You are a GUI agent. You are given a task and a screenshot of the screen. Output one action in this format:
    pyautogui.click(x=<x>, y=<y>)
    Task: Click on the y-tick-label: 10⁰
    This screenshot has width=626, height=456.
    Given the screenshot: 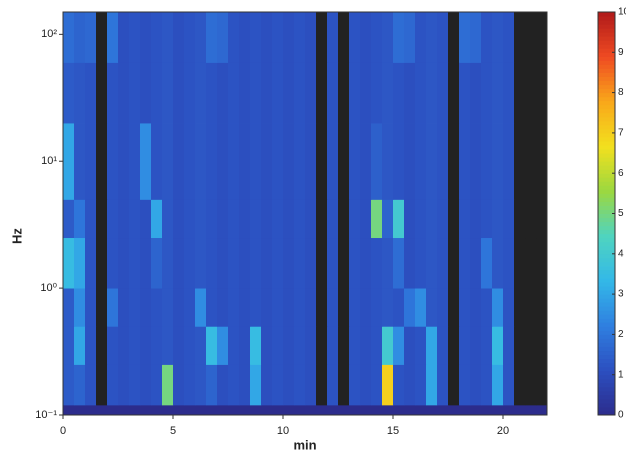 What is the action you would take?
    pyautogui.click(x=48, y=288)
    